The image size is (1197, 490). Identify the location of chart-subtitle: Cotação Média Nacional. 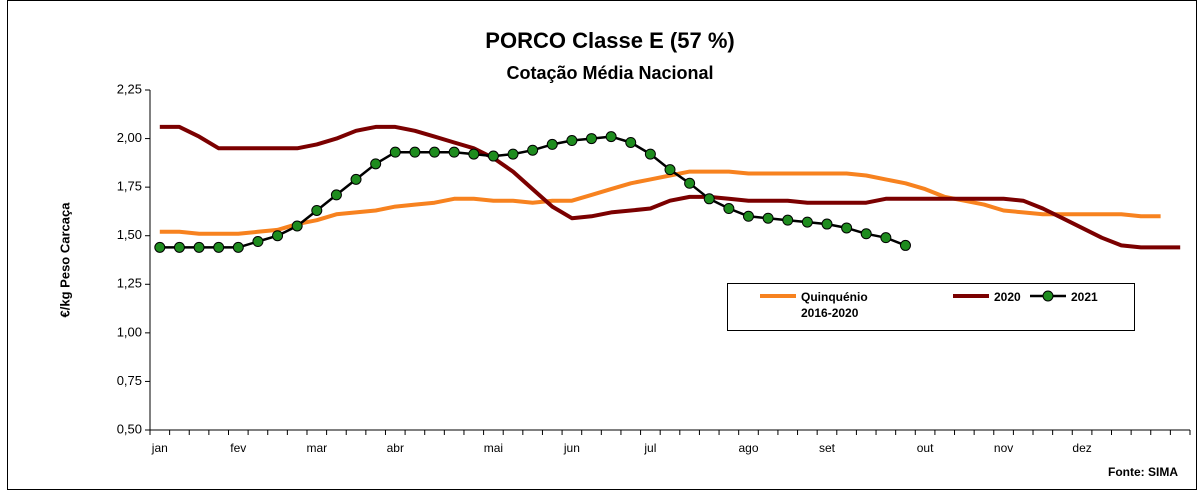
(609, 73).